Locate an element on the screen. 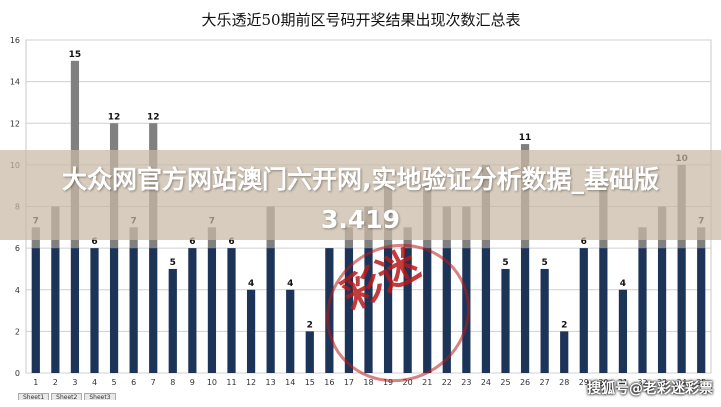  x-tick-label: 21 is located at coordinates (427, 382).